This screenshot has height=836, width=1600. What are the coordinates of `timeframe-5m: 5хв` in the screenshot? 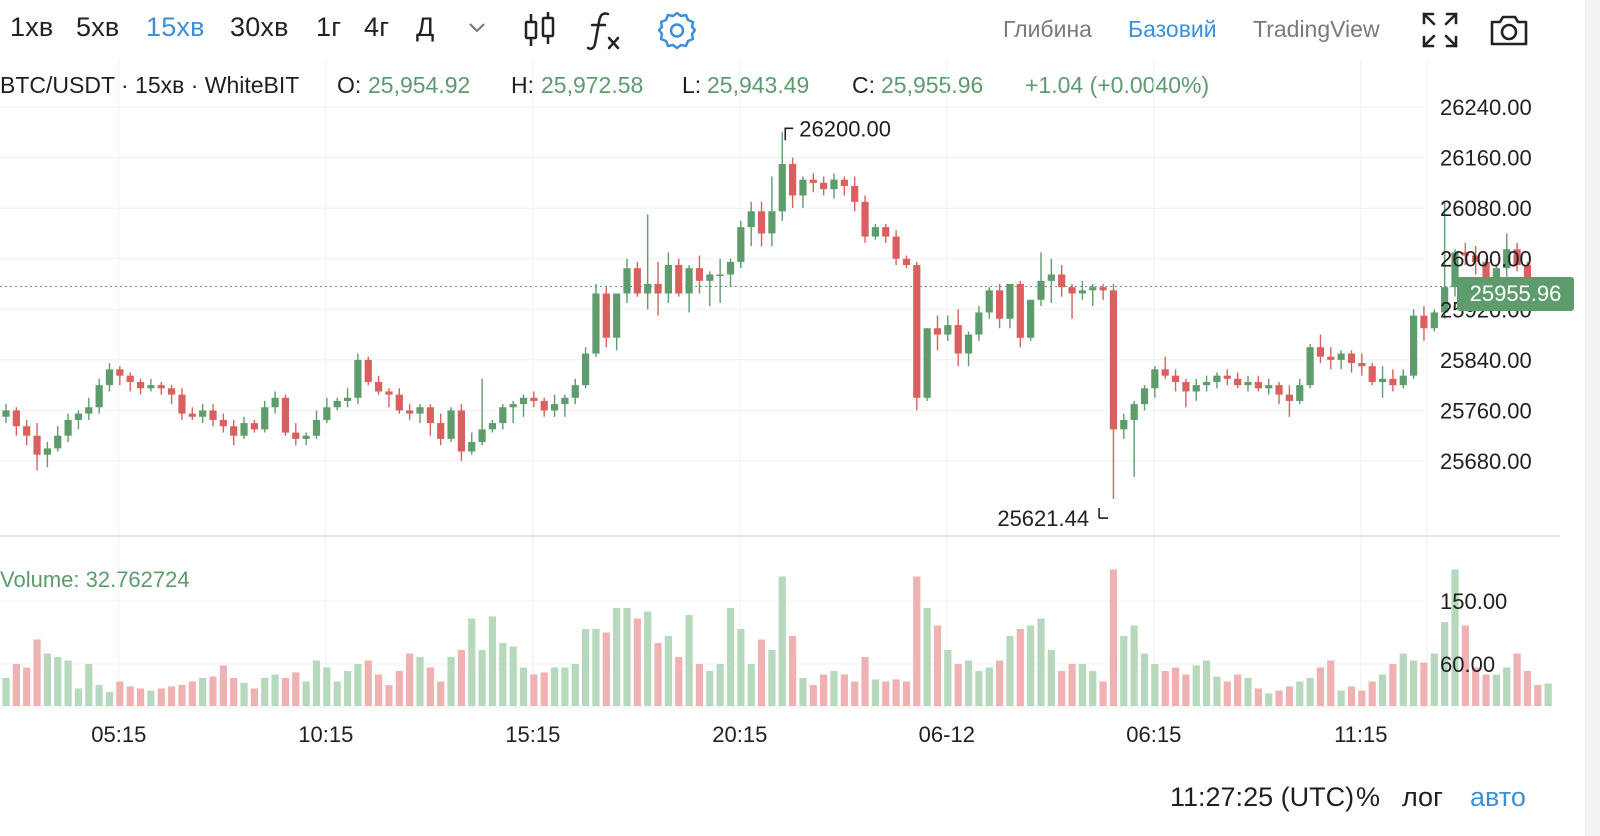 It's located at (98, 27).